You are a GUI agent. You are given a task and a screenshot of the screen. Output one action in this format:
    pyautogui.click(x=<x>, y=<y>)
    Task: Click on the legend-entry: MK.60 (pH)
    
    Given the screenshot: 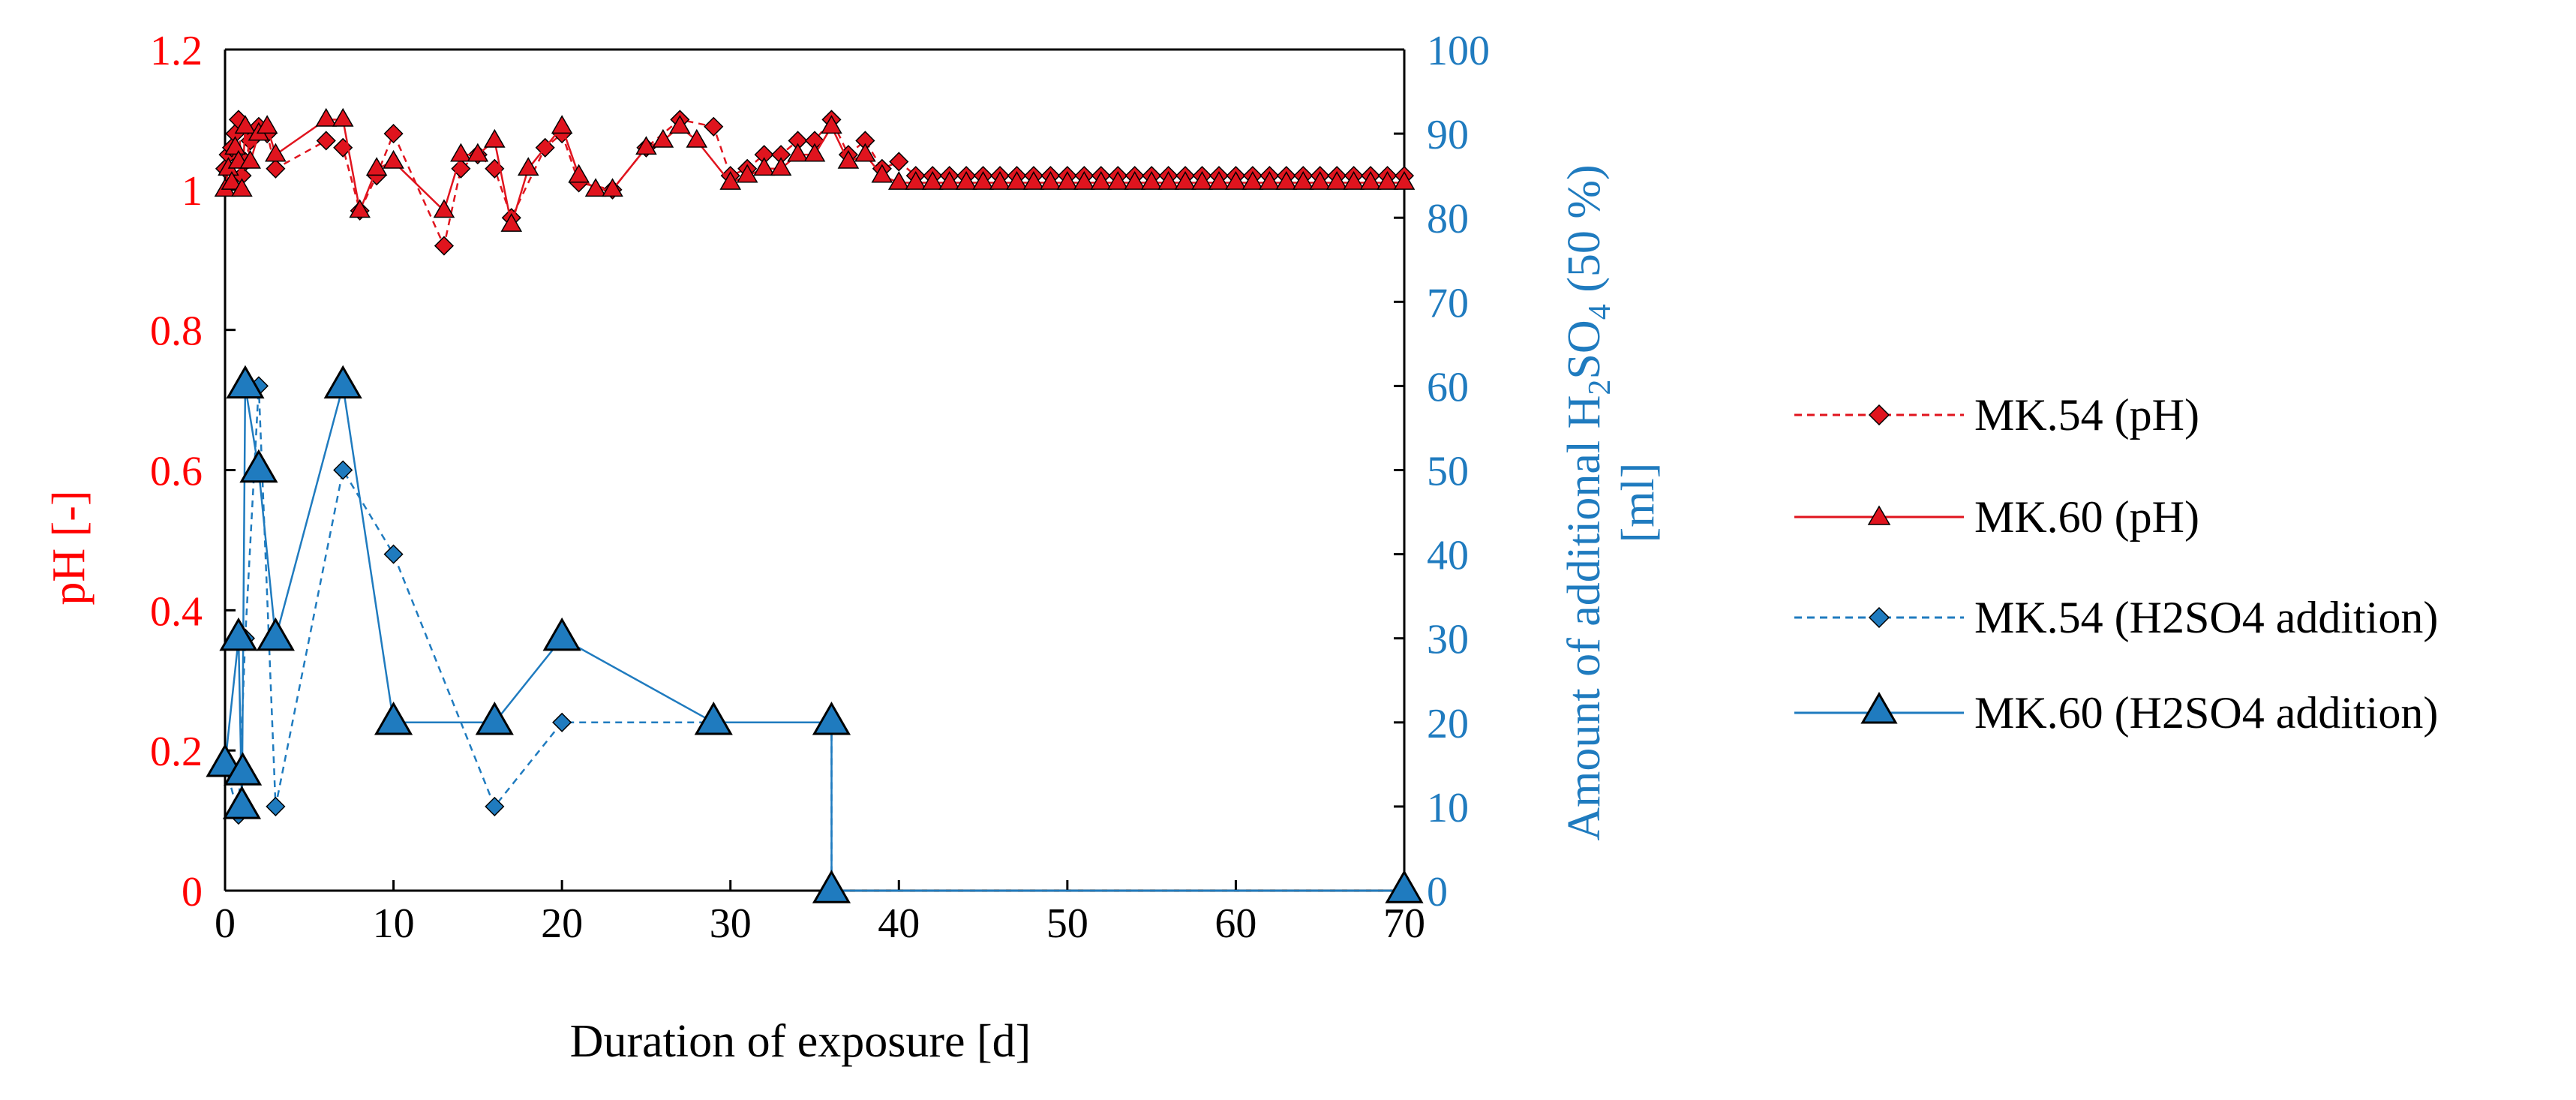 What is the action you would take?
    pyautogui.click(x=1996, y=517)
    